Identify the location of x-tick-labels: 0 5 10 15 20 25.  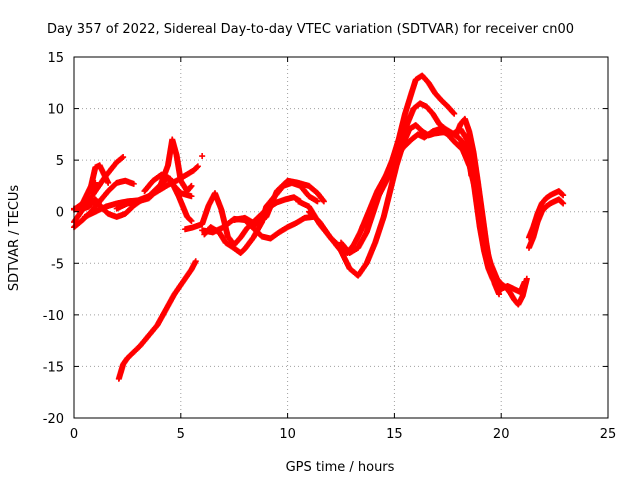
(343, 434).